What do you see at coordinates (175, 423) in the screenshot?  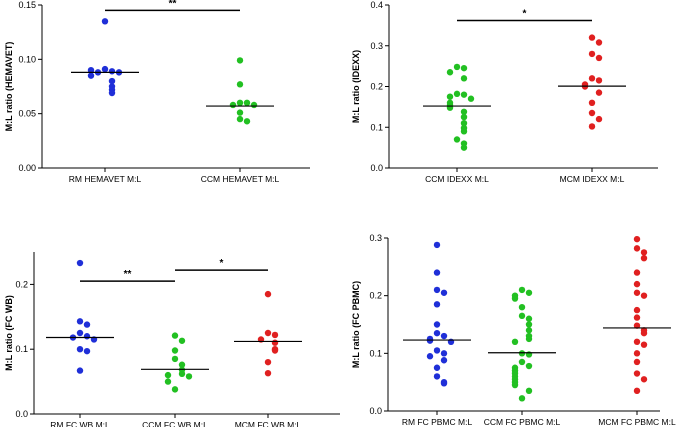 I see `x-category-label: CCM FC WB M:L` at bounding box center [175, 423].